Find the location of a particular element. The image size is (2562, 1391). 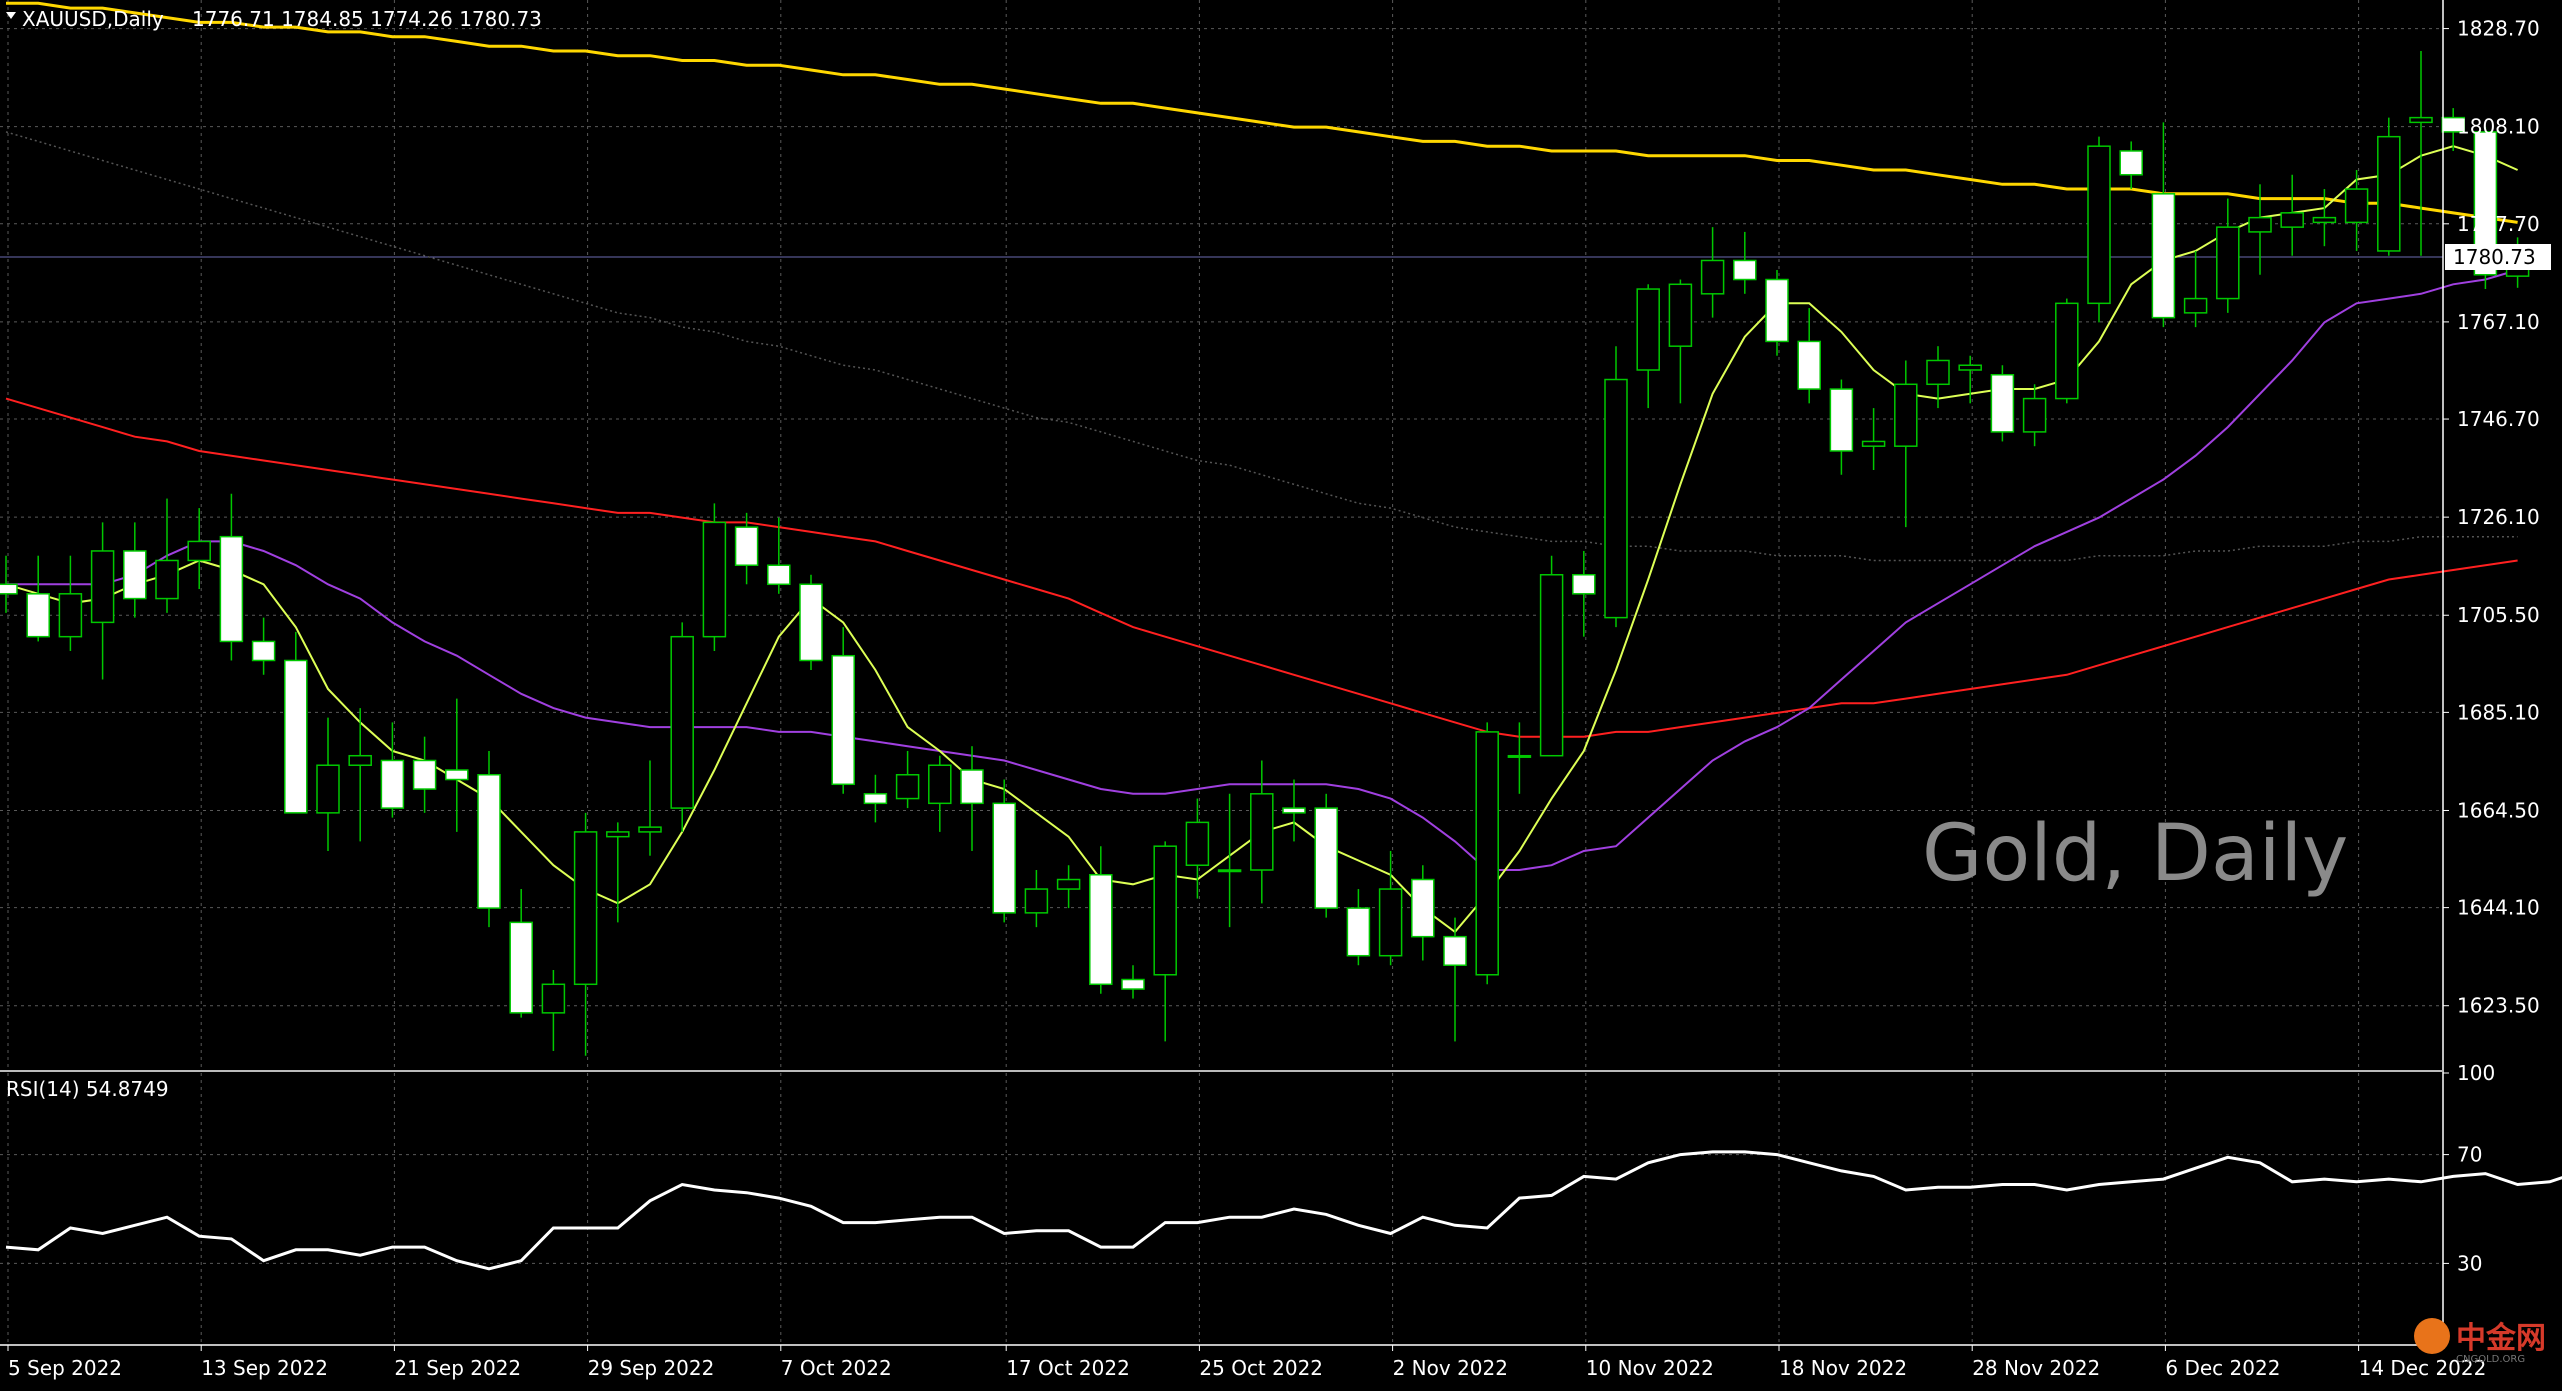

rsi-axis-label: 30 is located at coordinates (2469, 1263).